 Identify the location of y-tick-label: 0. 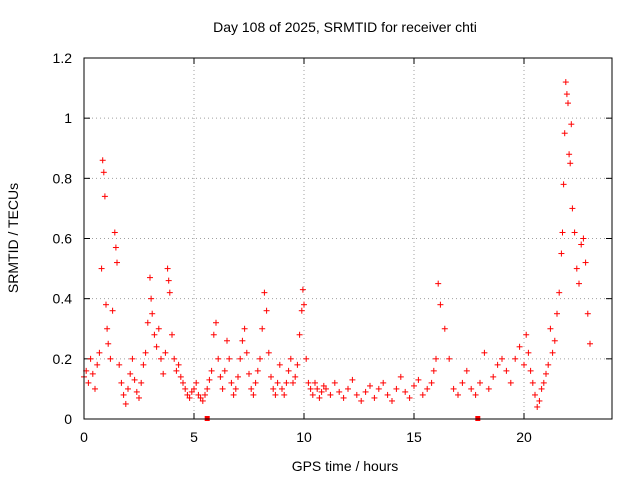
(68, 419).